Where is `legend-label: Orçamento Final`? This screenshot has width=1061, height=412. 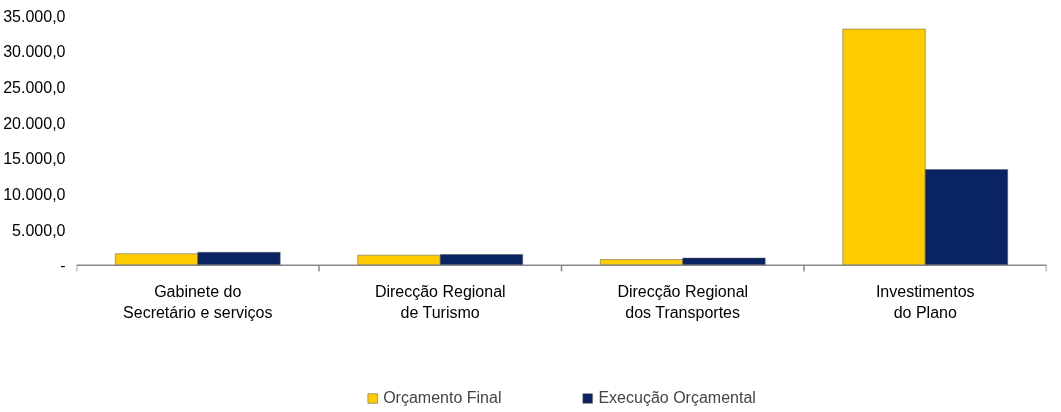
legend-label: Orçamento Final is located at coordinates (442, 398).